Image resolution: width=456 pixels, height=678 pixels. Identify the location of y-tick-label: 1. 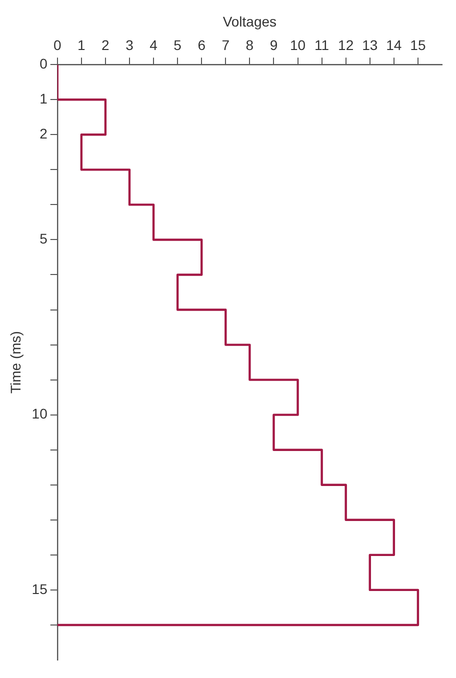
(44, 98).